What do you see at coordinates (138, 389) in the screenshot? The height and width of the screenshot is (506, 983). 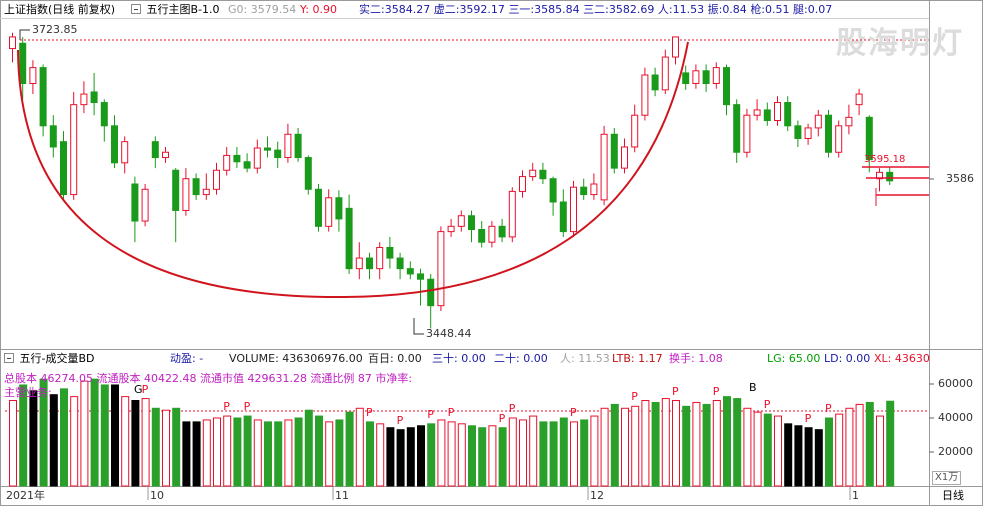 I see `g-marker: G` at bounding box center [138, 389].